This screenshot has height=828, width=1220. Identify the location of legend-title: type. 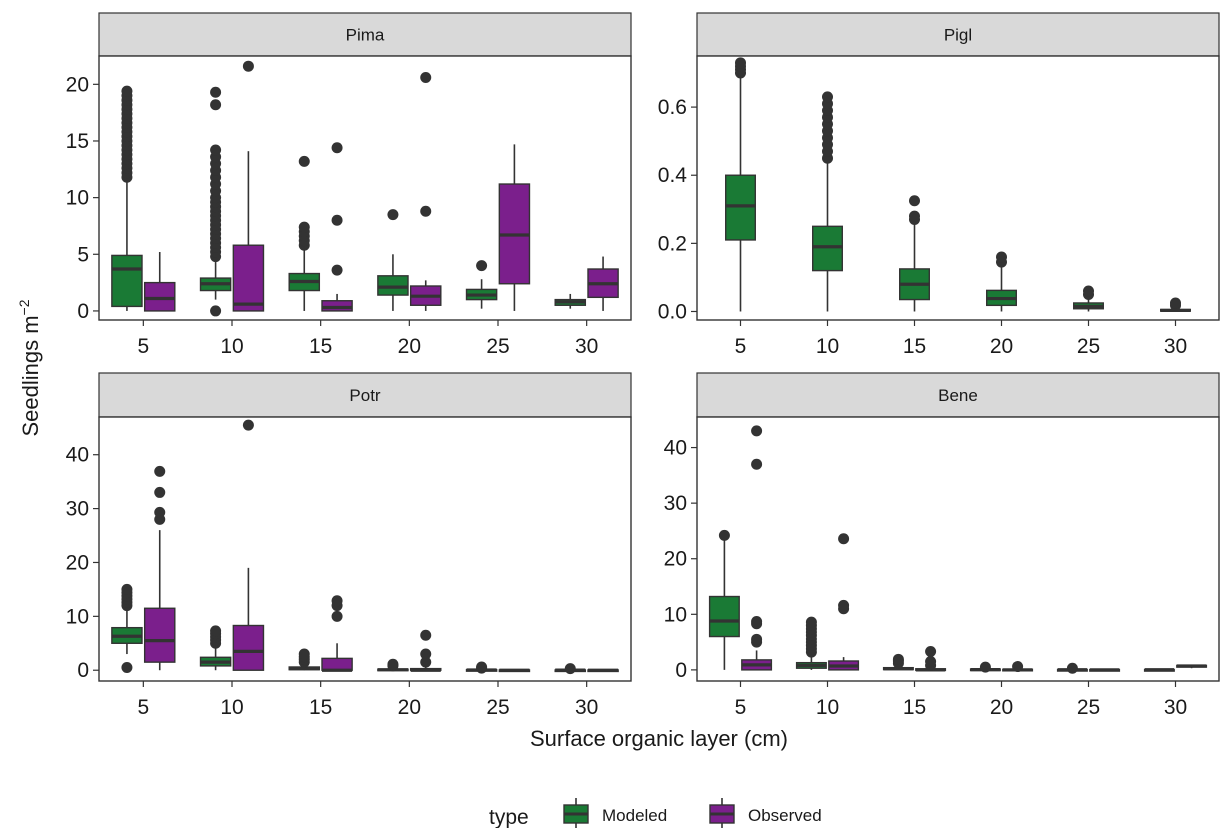
(509, 817).